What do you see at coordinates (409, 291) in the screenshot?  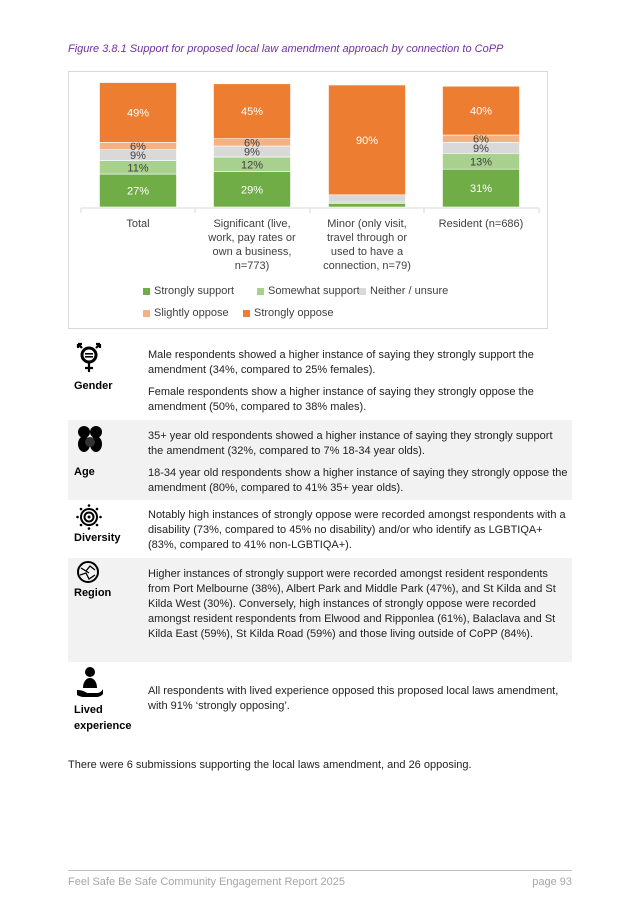 I see `legend-label: Neither / unsure` at bounding box center [409, 291].